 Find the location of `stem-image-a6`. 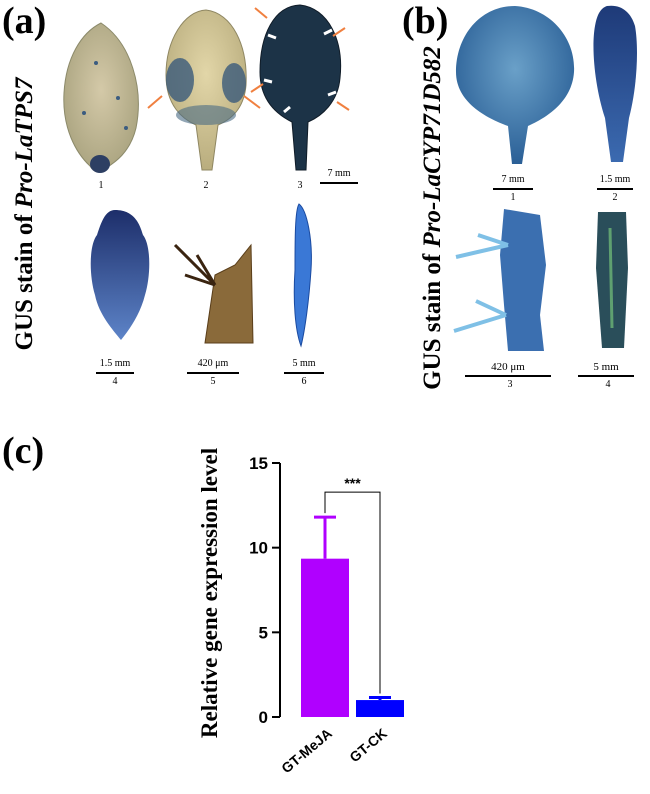

stem-image-a6 is located at coordinates (302, 275).